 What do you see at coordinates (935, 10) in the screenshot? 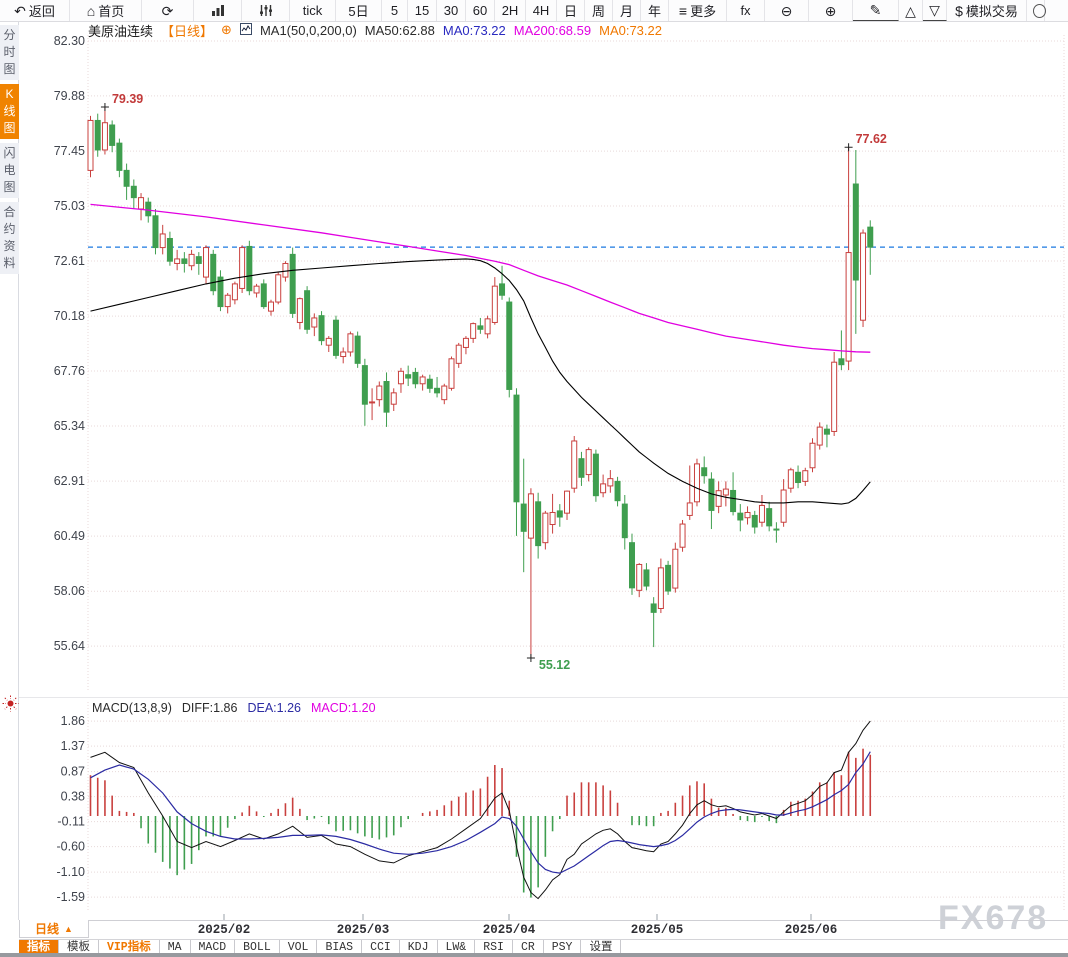
I see `toolbar-item-triangle-down: ▽` at bounding box center [935, 10].